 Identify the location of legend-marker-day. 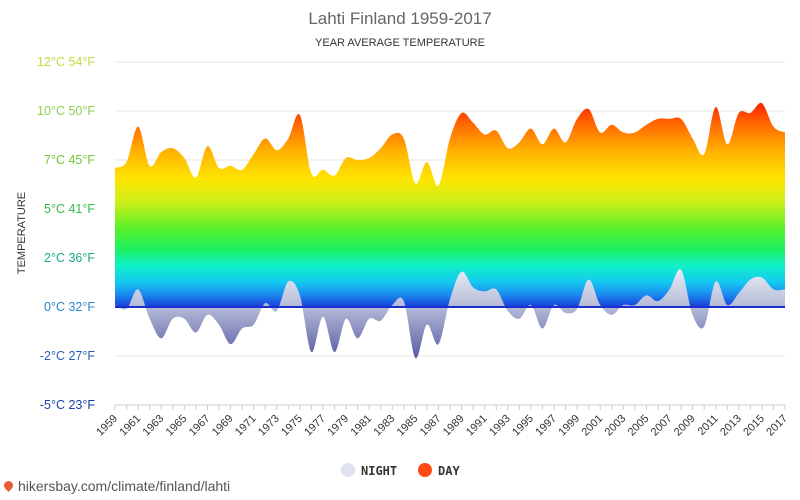
(425, 470).